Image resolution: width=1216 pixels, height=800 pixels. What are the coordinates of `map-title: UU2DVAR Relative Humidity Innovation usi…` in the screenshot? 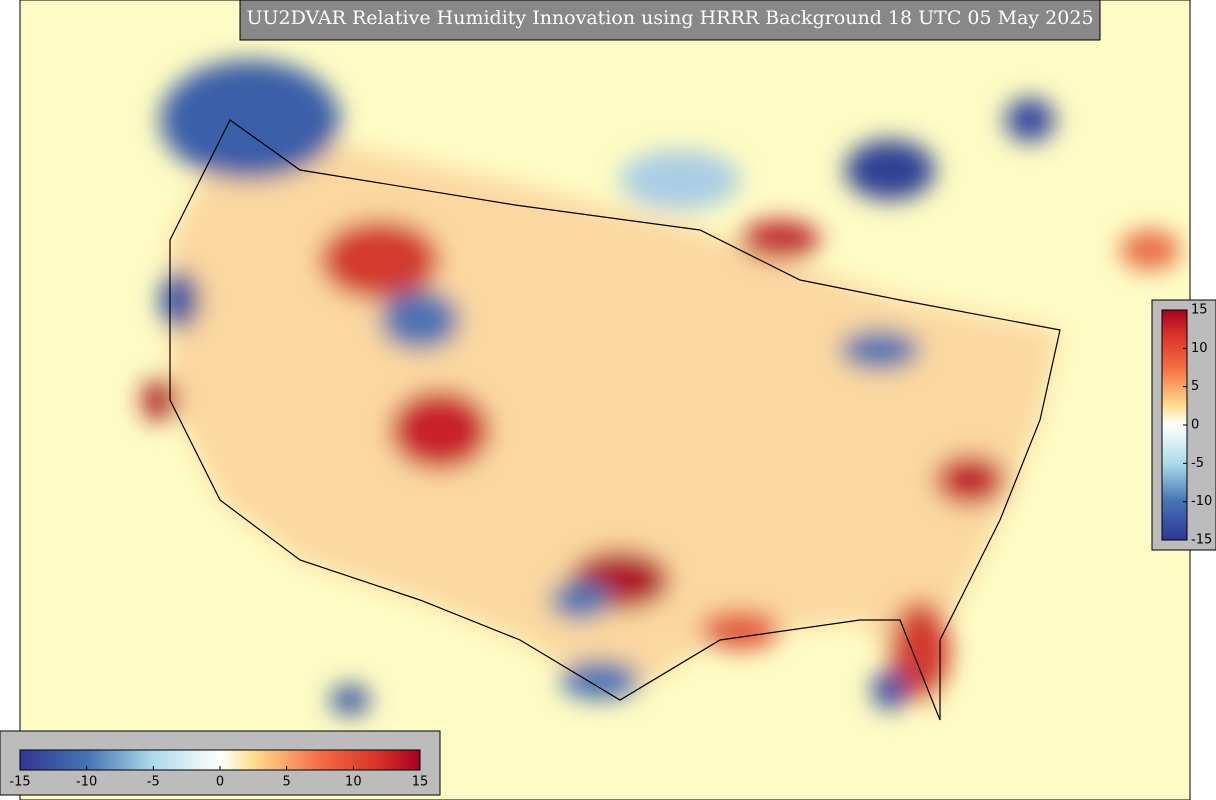 It's located at (669, 18).